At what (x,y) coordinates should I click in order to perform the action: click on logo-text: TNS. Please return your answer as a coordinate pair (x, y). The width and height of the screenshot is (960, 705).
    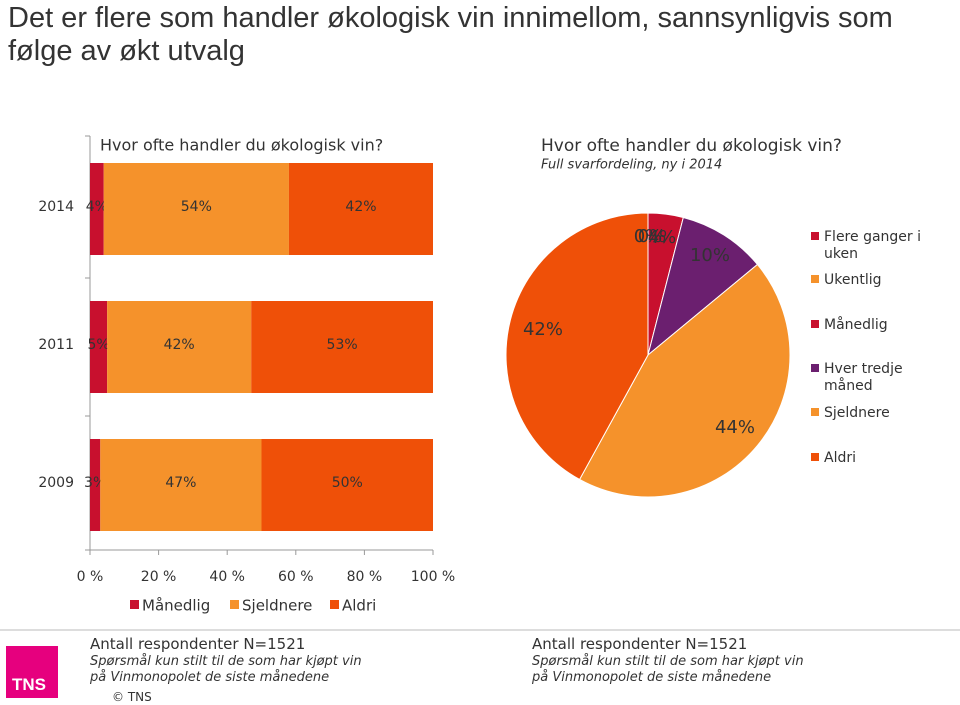
    Looking at the image, I should click on (29, 684).